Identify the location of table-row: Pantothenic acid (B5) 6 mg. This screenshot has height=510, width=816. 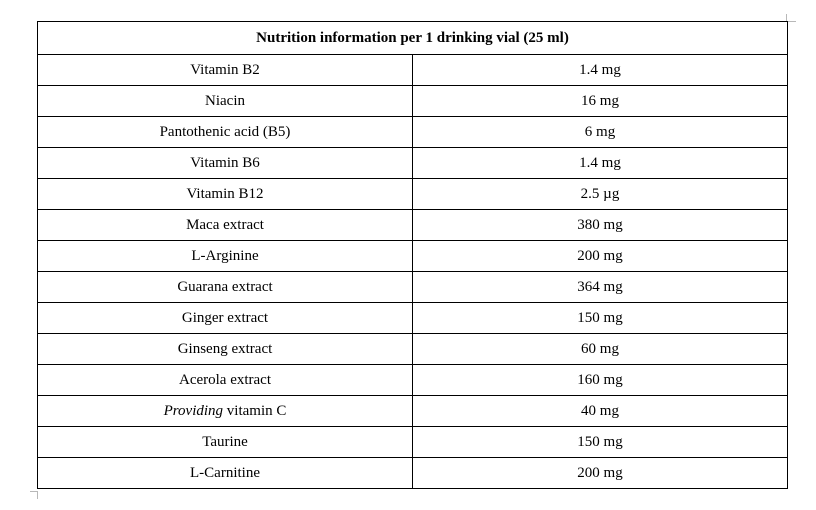
(412, 132).